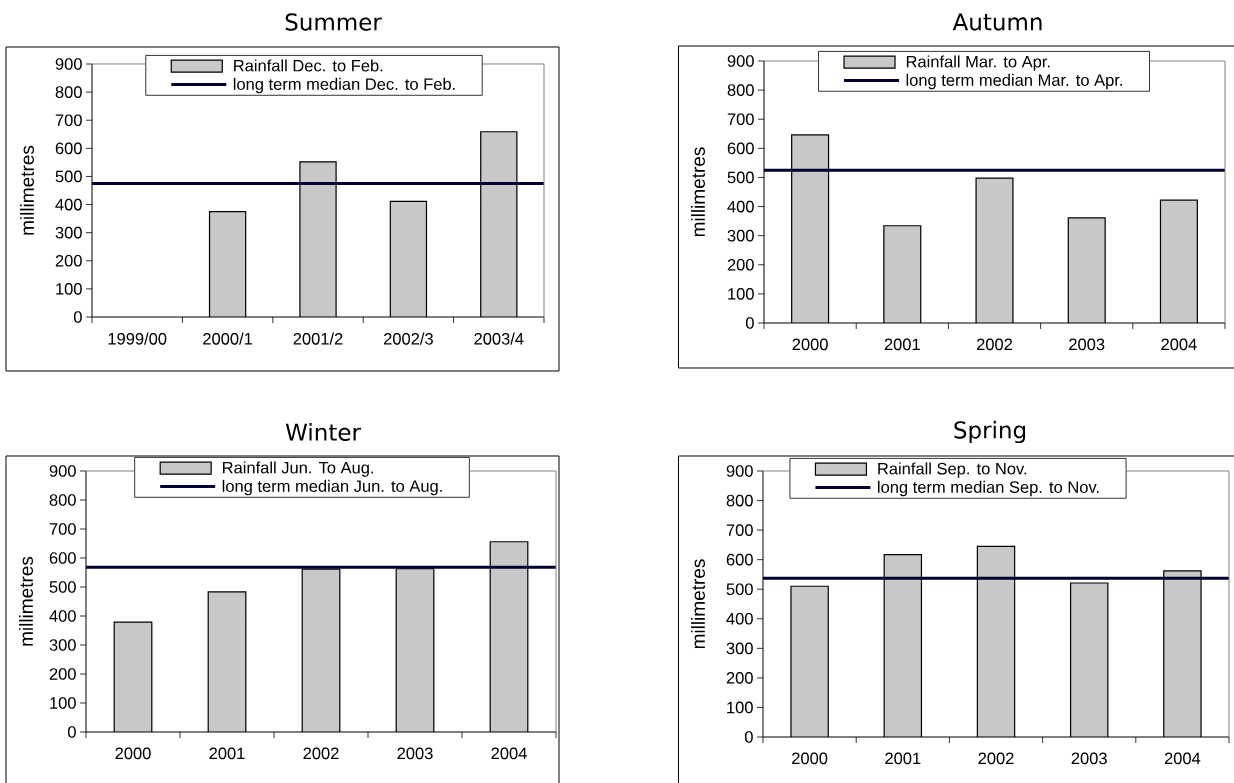 The width and height of the screenshot is (1234, 783). Describe the element at coordinates (997, 22) in the screenshot. I see `chart-title: Autumn` at that location.